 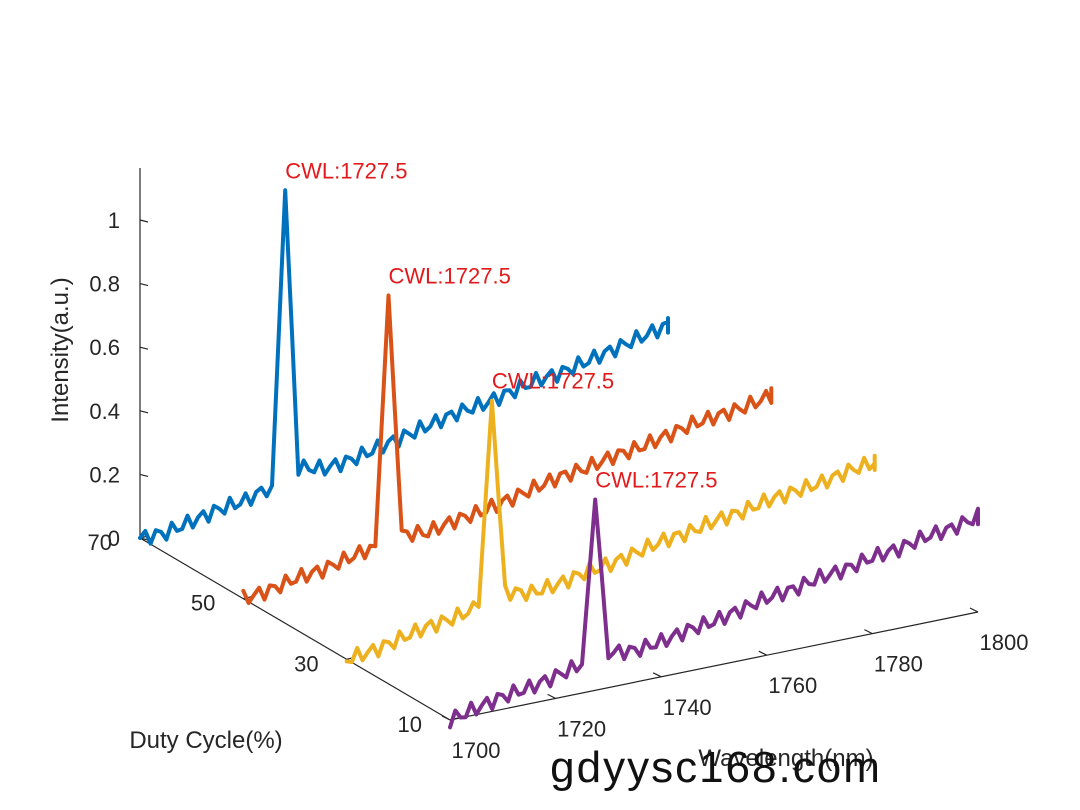 What do you see at coordinates (60, 349) in the screenshot?
I see `z-axis-title: Intensity(a.u.)` at bounding box center [60, 349].